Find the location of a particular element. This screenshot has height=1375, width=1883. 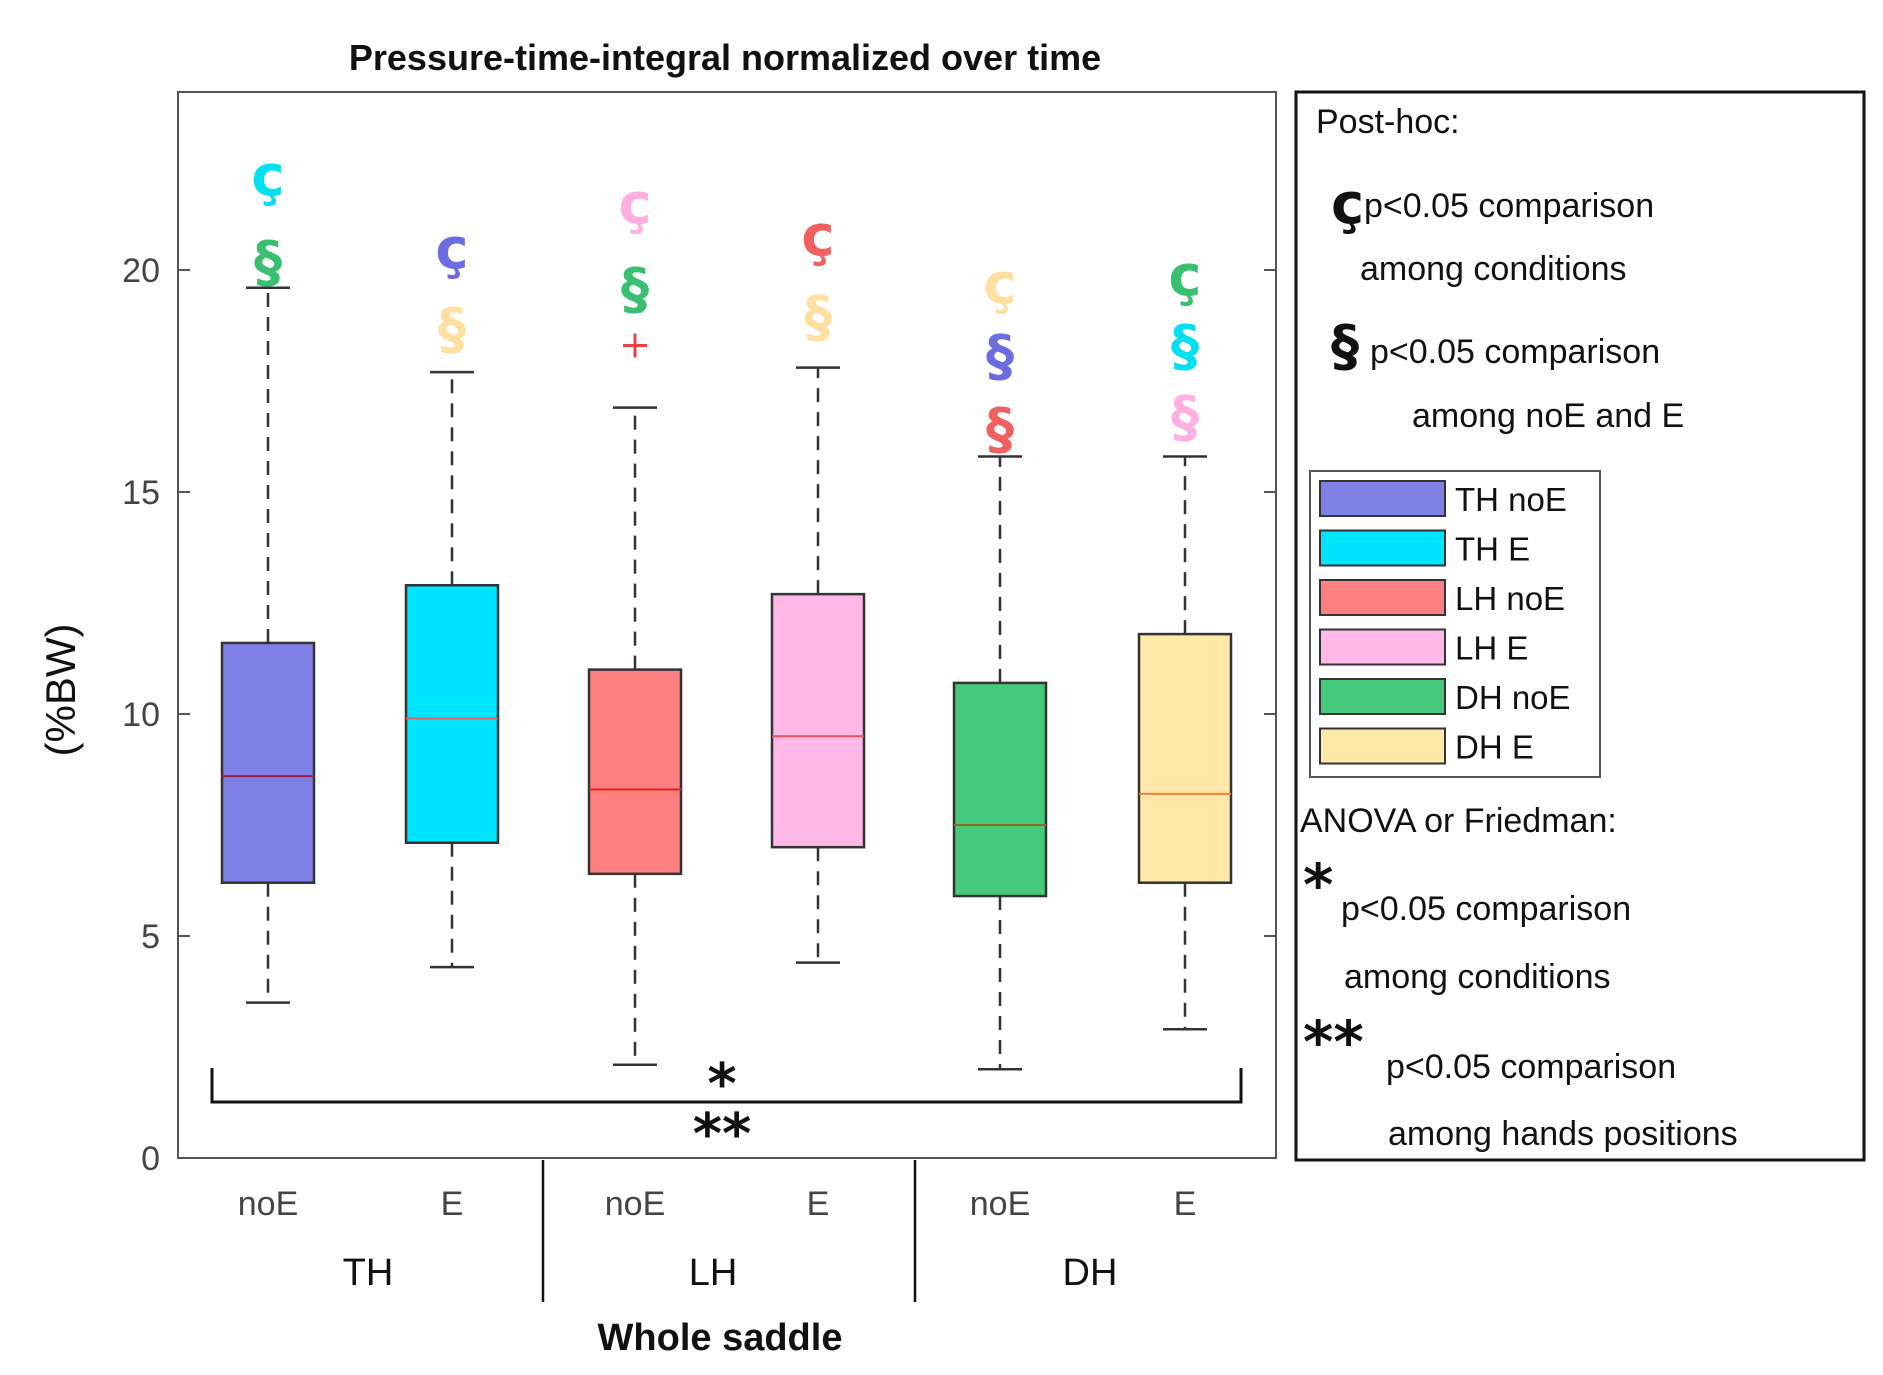

box-dh-noe is located at coordinates (1000, 763).